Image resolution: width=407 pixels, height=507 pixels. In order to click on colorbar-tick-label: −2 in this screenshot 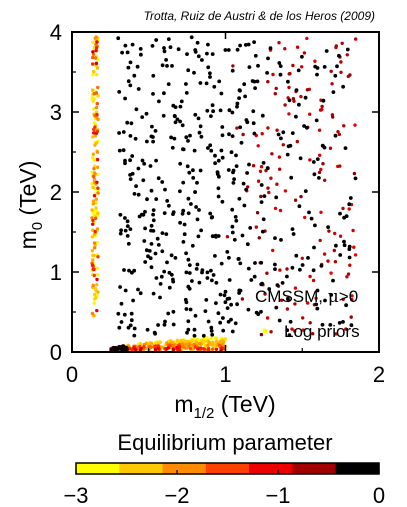, I will do `click(176, 495)`.